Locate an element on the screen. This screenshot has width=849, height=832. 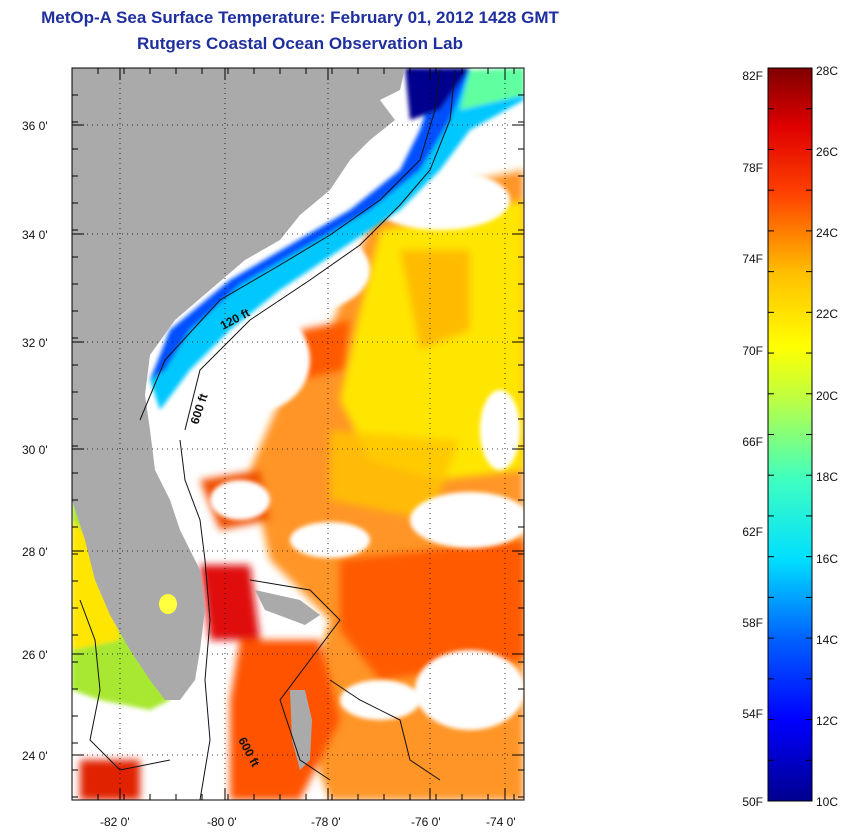
celsius-label: 16C is located at coordinates (827, 559).